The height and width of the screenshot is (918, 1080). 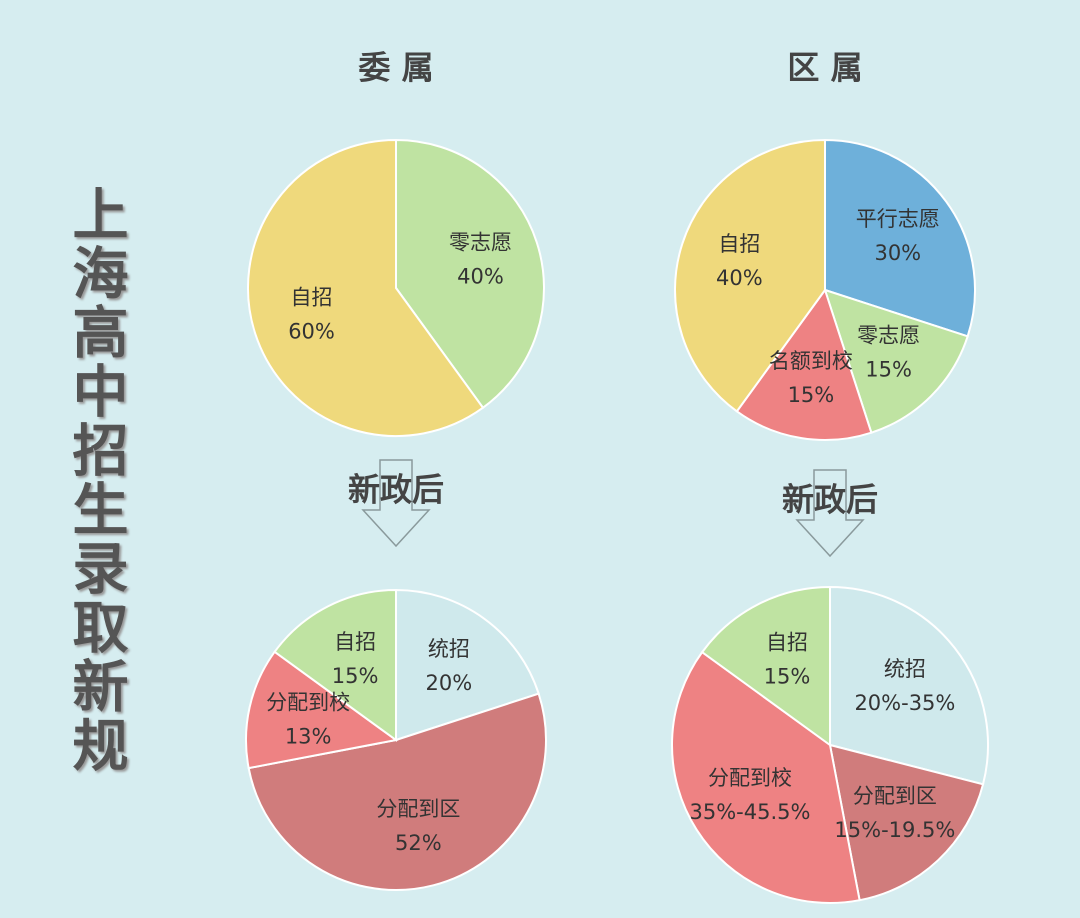 I want to click on slice-label: 名额到校, so click(x=811, y=361).